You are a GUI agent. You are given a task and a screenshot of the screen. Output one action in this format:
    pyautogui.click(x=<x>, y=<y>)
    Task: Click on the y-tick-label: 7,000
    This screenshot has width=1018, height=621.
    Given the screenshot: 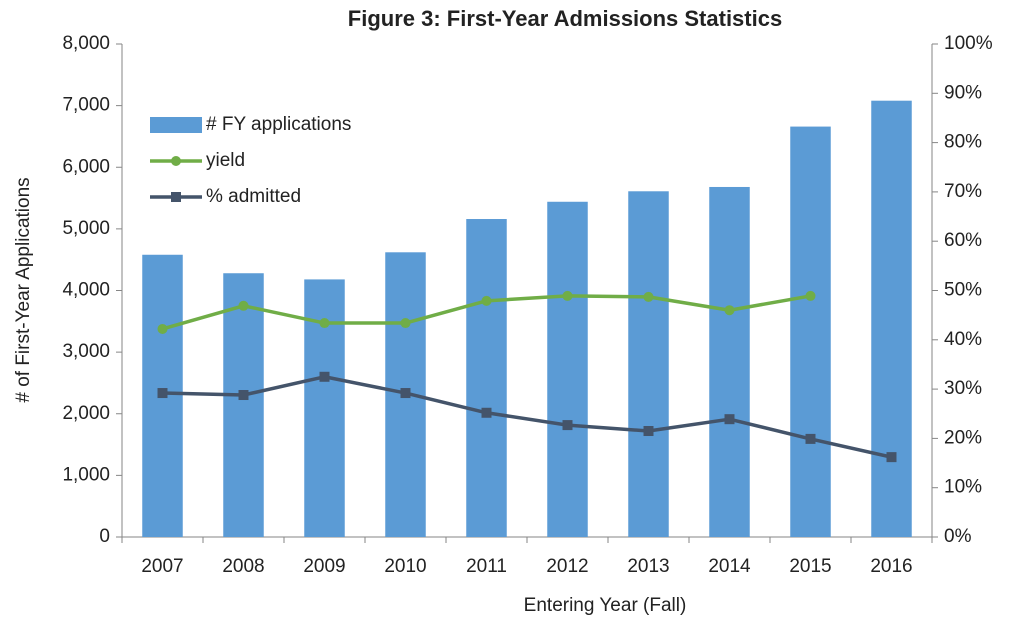 What is the action you would take?
    pyautogui.click(x=86, y=105)
    